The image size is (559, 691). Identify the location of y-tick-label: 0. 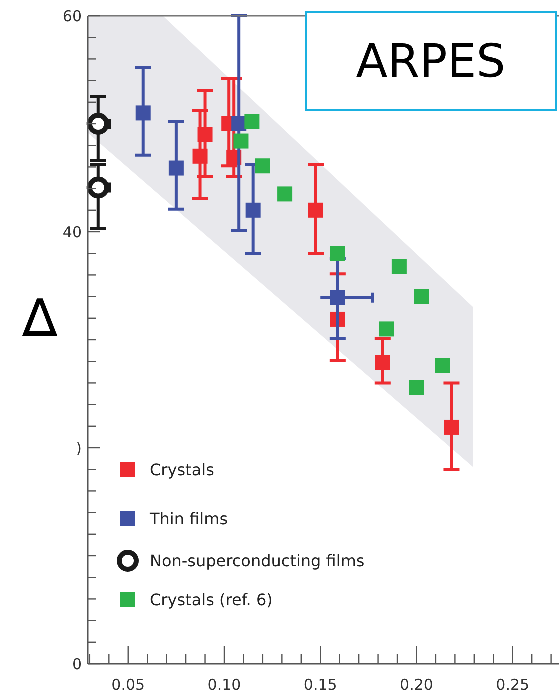
(77, 664).